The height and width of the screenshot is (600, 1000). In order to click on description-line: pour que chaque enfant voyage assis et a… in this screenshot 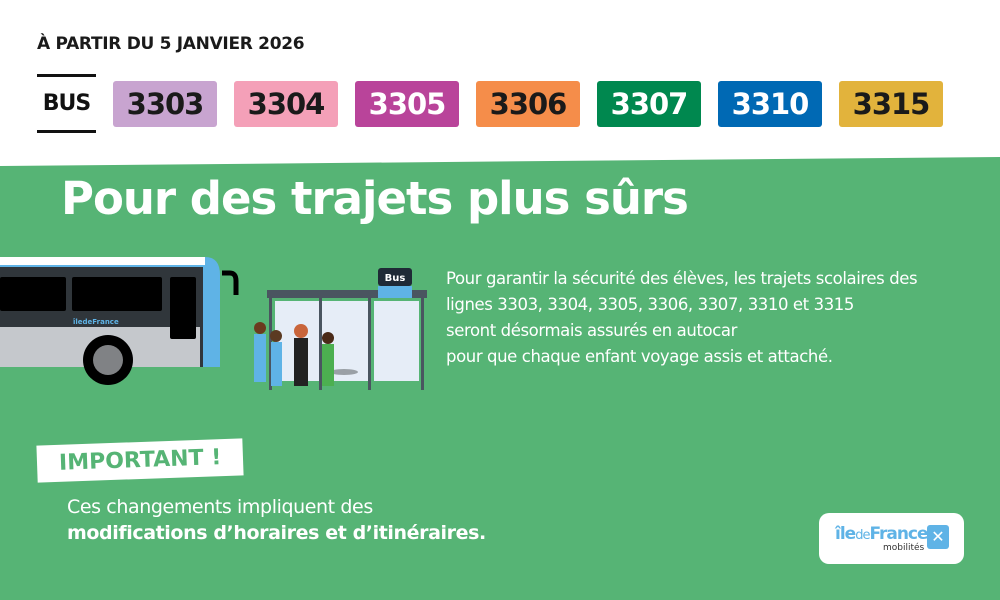, I will do `click(639, 356)`.